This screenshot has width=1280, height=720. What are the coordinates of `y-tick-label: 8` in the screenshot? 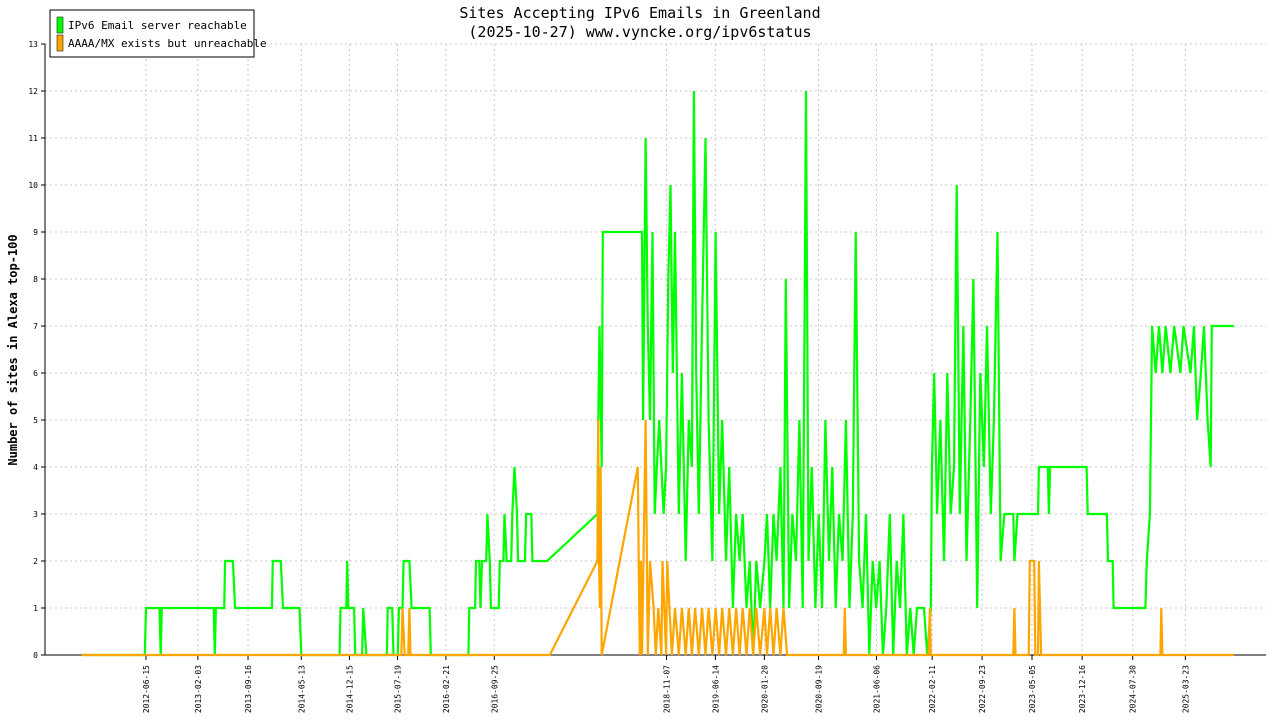 It's located at (35, 279).